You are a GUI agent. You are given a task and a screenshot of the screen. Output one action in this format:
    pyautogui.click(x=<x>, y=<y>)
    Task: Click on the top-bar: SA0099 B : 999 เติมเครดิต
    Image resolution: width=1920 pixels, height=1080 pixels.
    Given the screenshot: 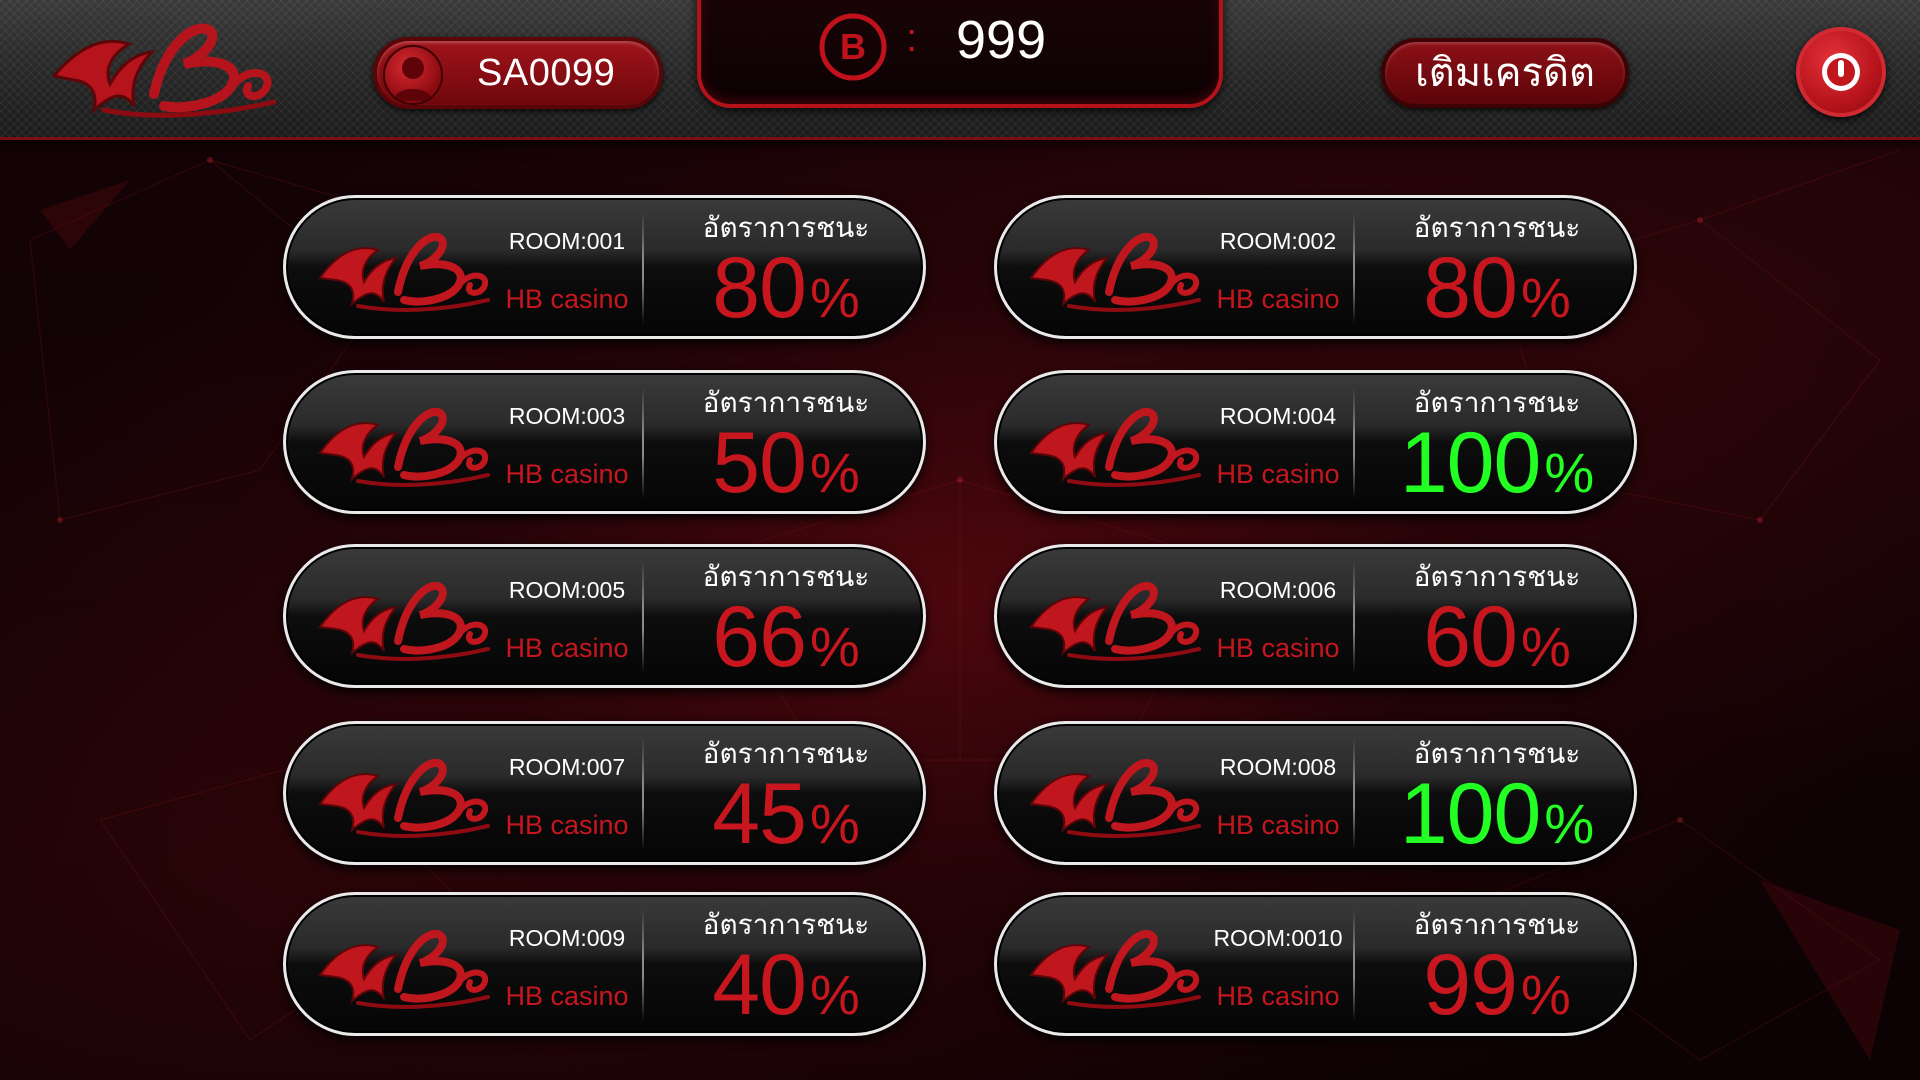 What is the action you would take?
    pyautogui.click(x=960, y=70)
    